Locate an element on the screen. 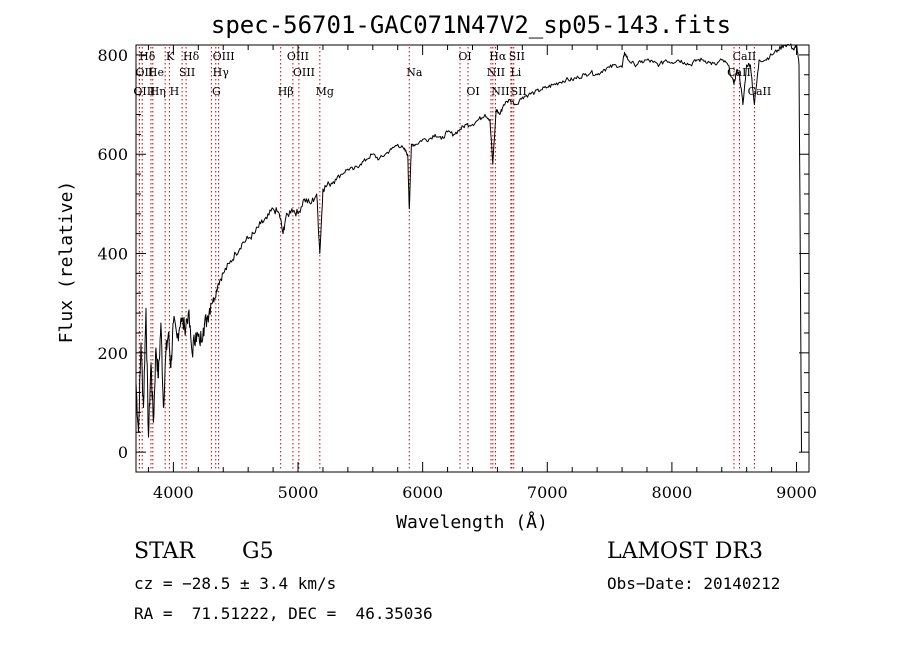  line-label: Hγ is located at coordinates (221, 72).